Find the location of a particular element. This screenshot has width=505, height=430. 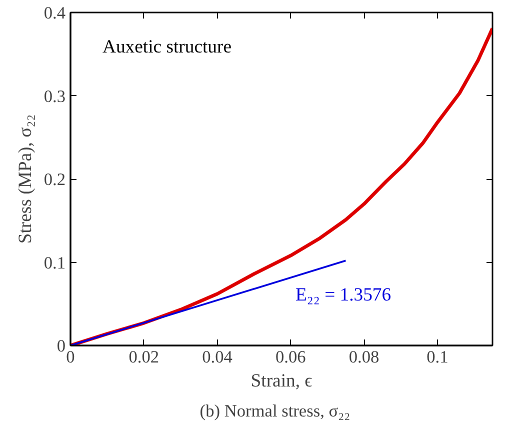

x-tick-label: 0.1 is located at coordinates (437, 357).